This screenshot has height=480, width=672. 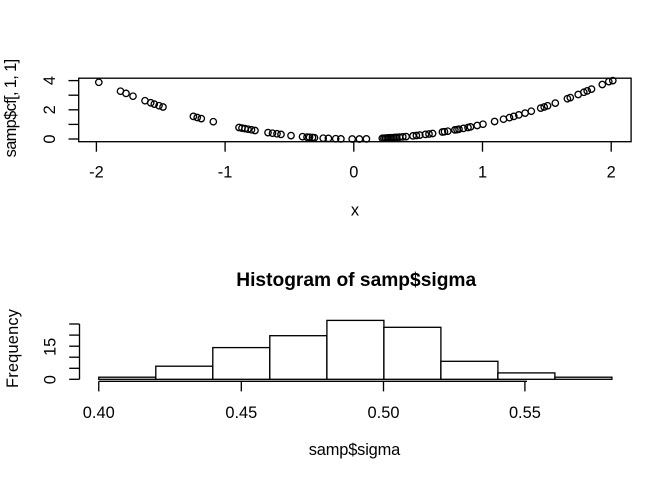 What do you see at coordinates (50, 347) in the screenshot?
I see `svg-text: 15` at bounding box center [50, 347].